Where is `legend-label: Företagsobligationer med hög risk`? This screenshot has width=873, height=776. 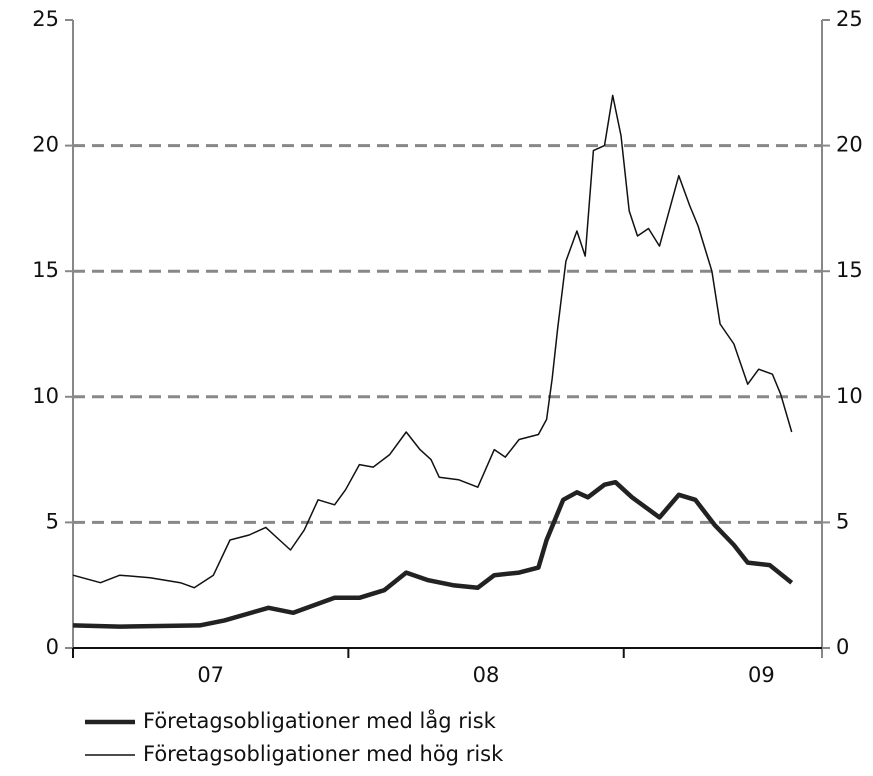
legend-label: Företagsobligationer med hög risk is located at coordinates (323, 754).